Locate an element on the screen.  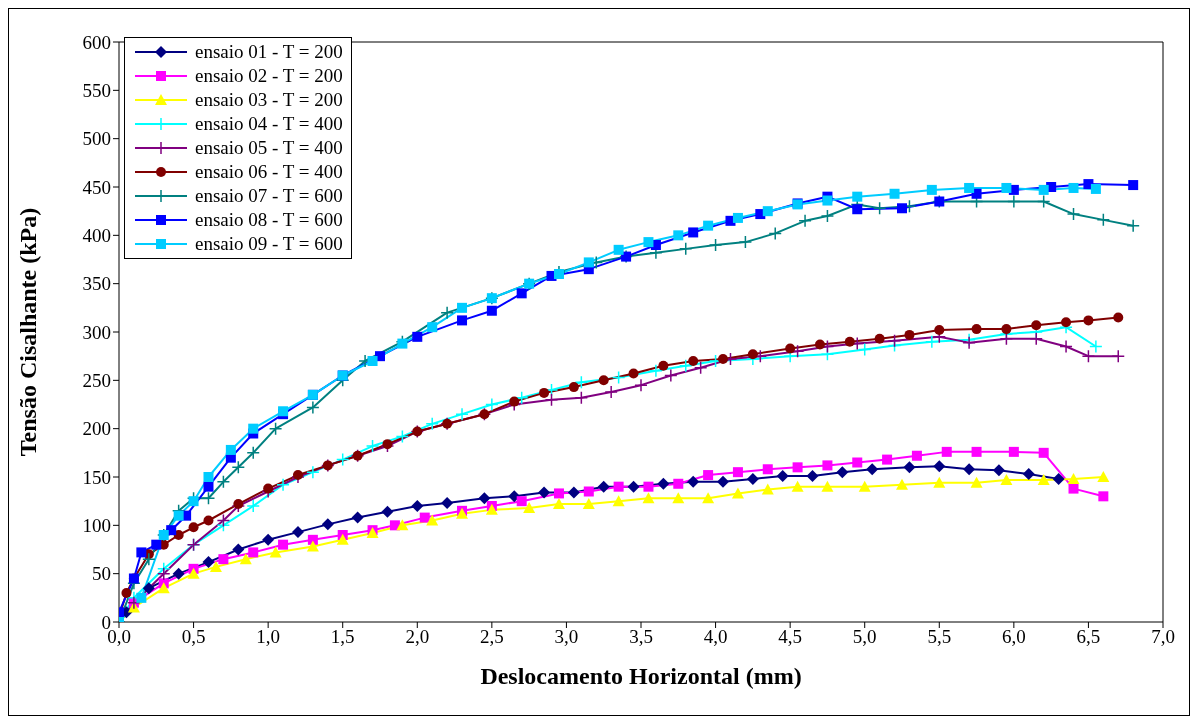
y-tick-label: 100 is located at coordinates (96, 526).